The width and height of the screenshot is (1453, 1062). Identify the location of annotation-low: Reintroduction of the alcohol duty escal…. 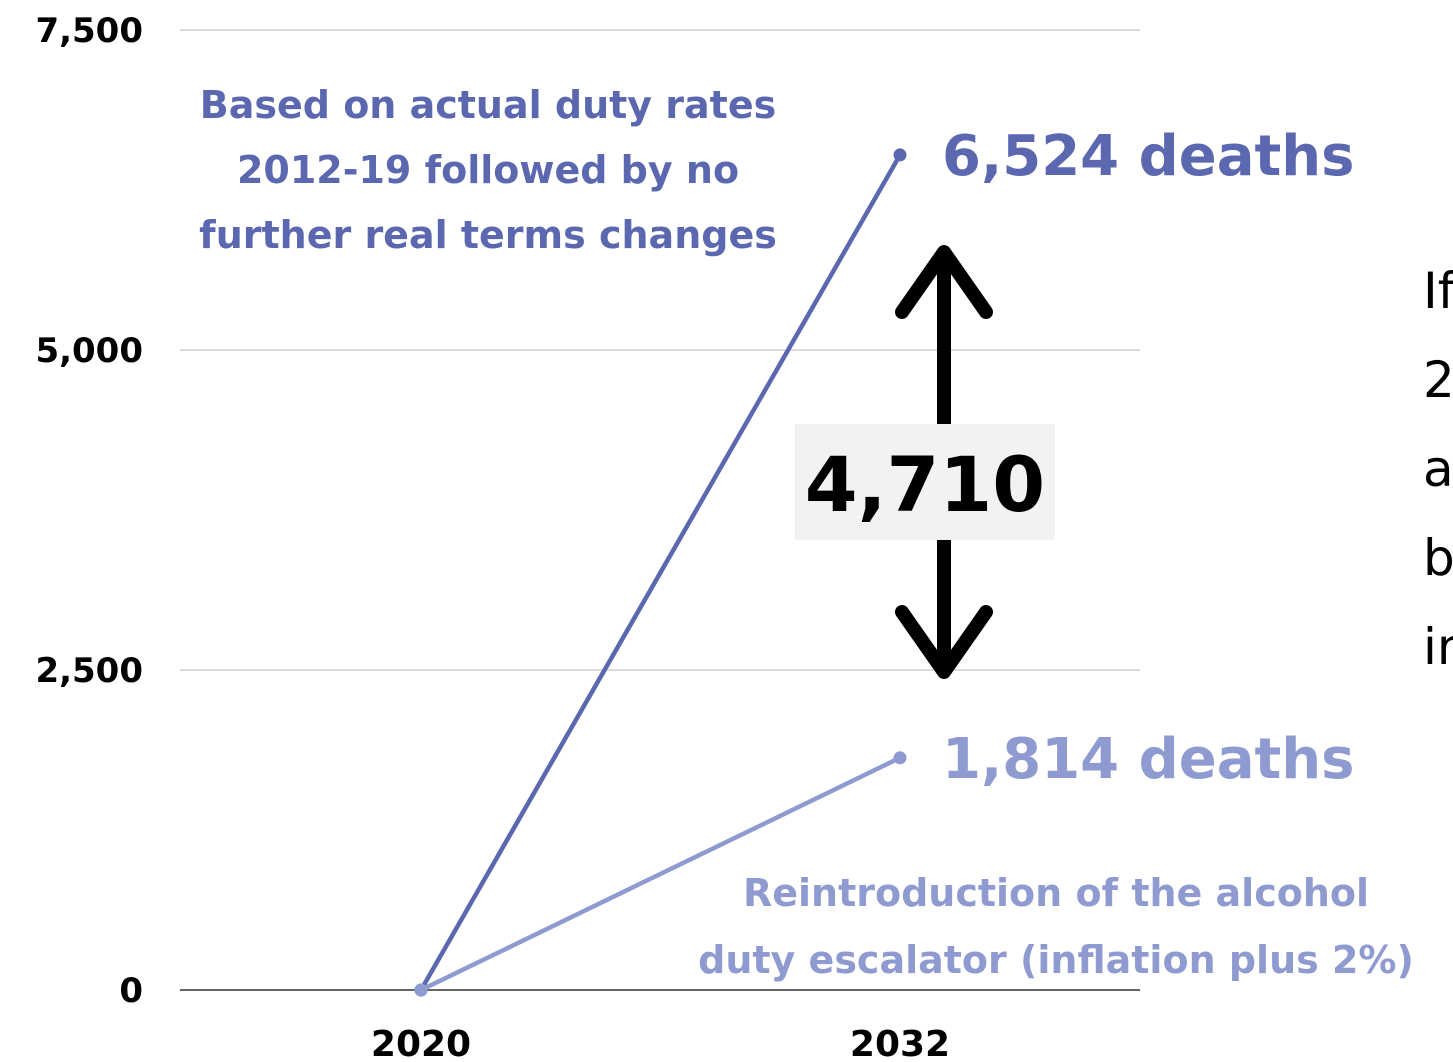
(1056, 926).